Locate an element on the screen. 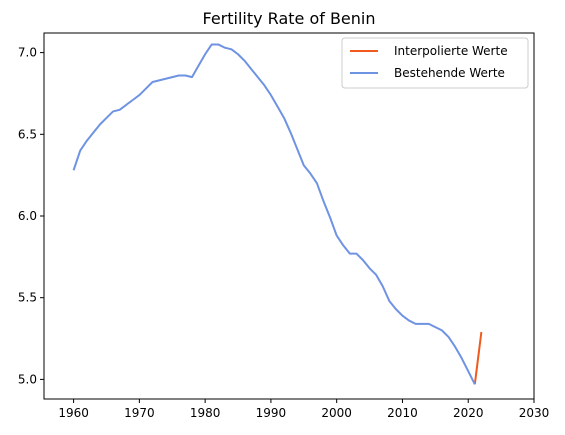 This screenshot has height=435, width=565. x-tick-label: 1960 is located at coordinates (73, 413).